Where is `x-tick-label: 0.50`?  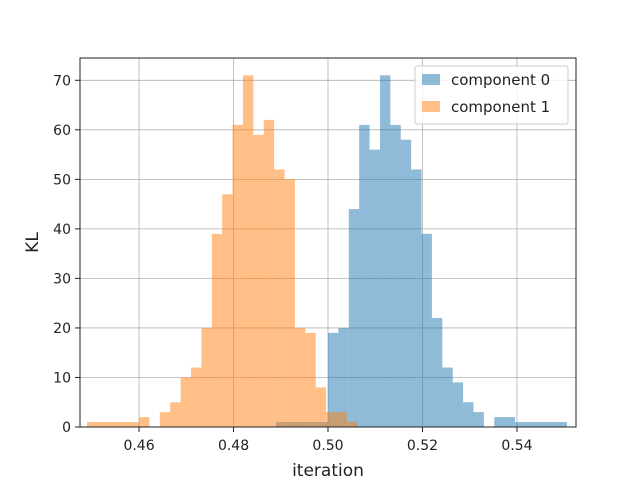
x-tick-label: 0.50 is located at coordinates (327, 446).